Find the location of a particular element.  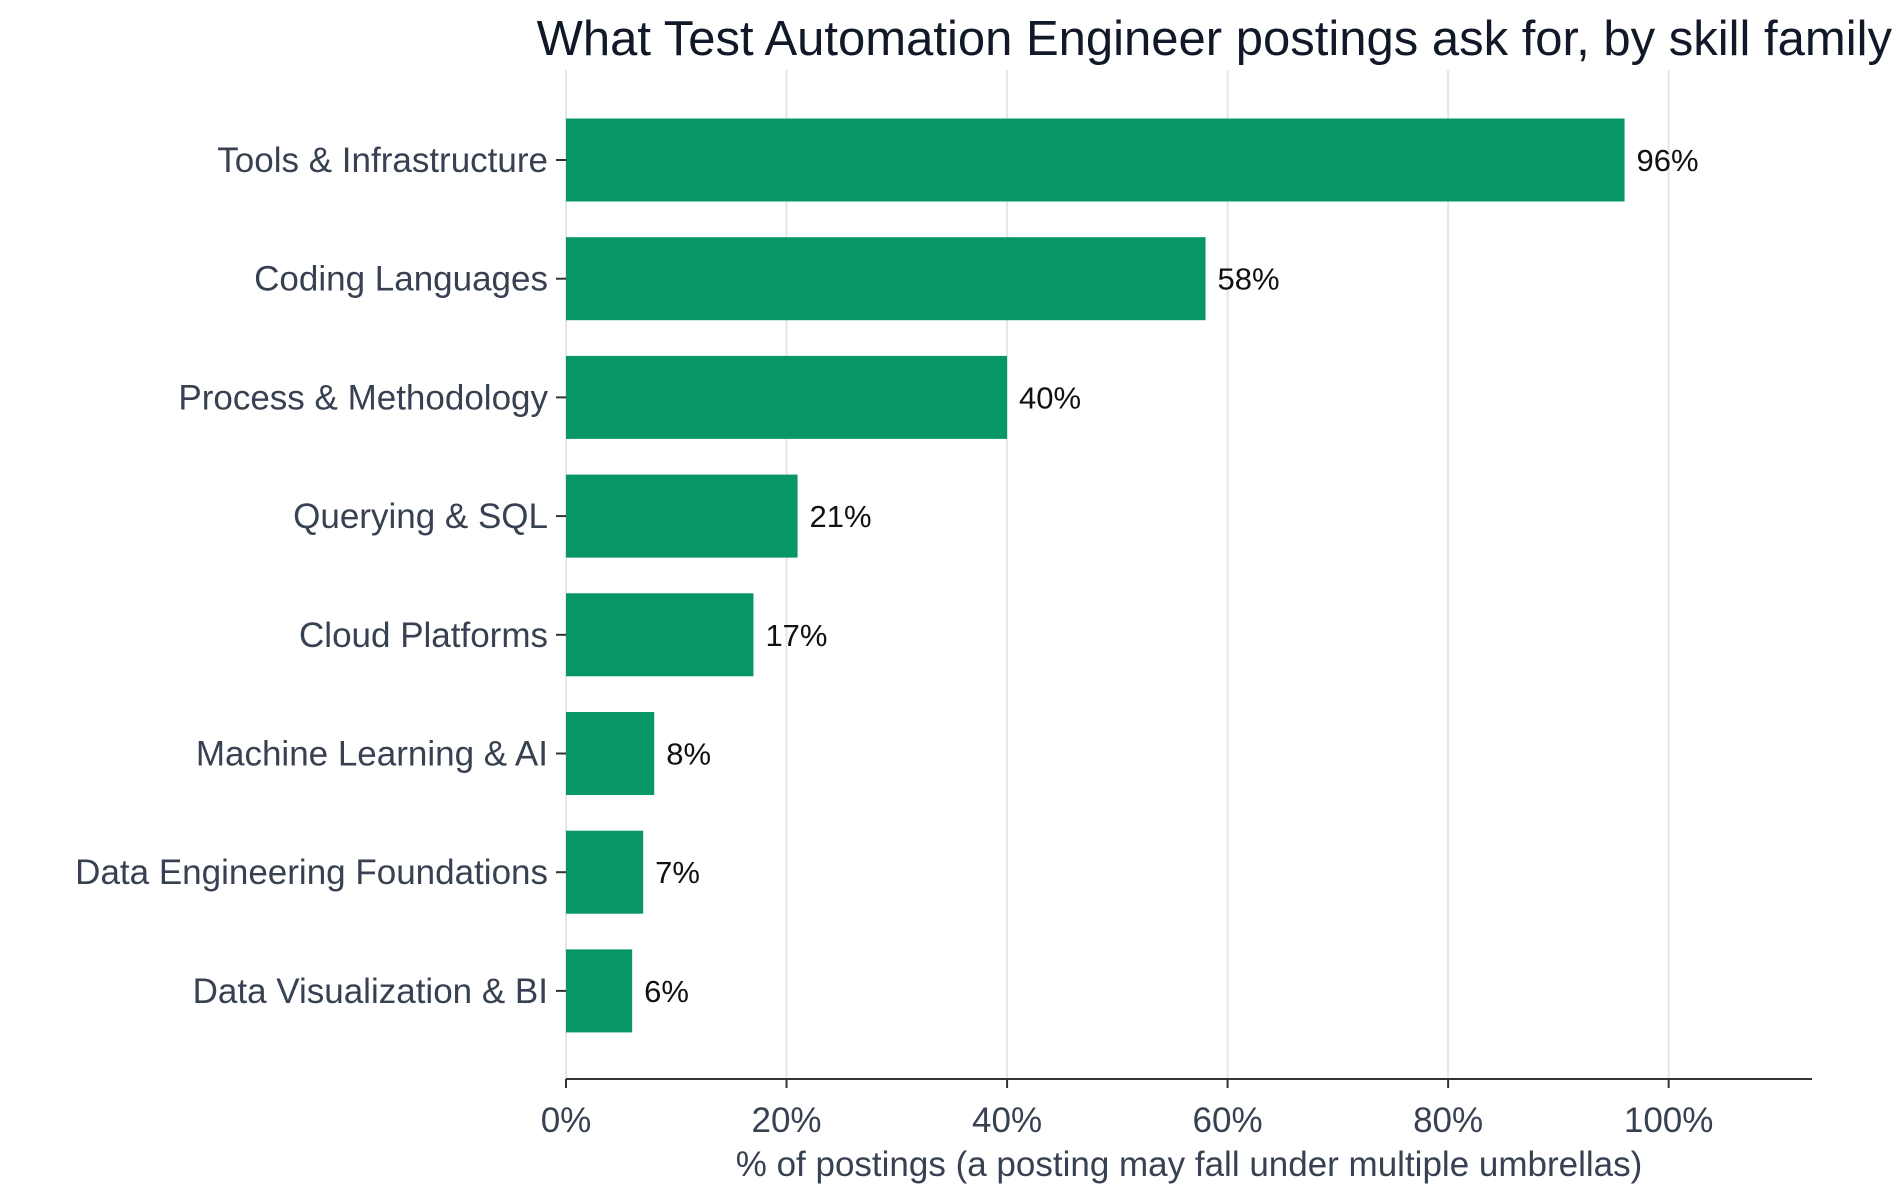

value-label: 7% is located at coordinates (677, 872).